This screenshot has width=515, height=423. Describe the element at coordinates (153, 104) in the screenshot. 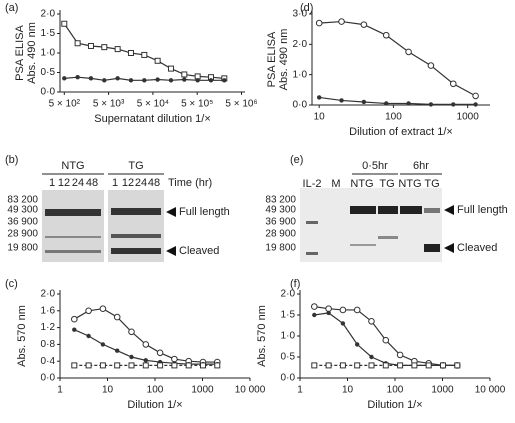

I see `x-tick-label: 5 × 10⁴` at that location.